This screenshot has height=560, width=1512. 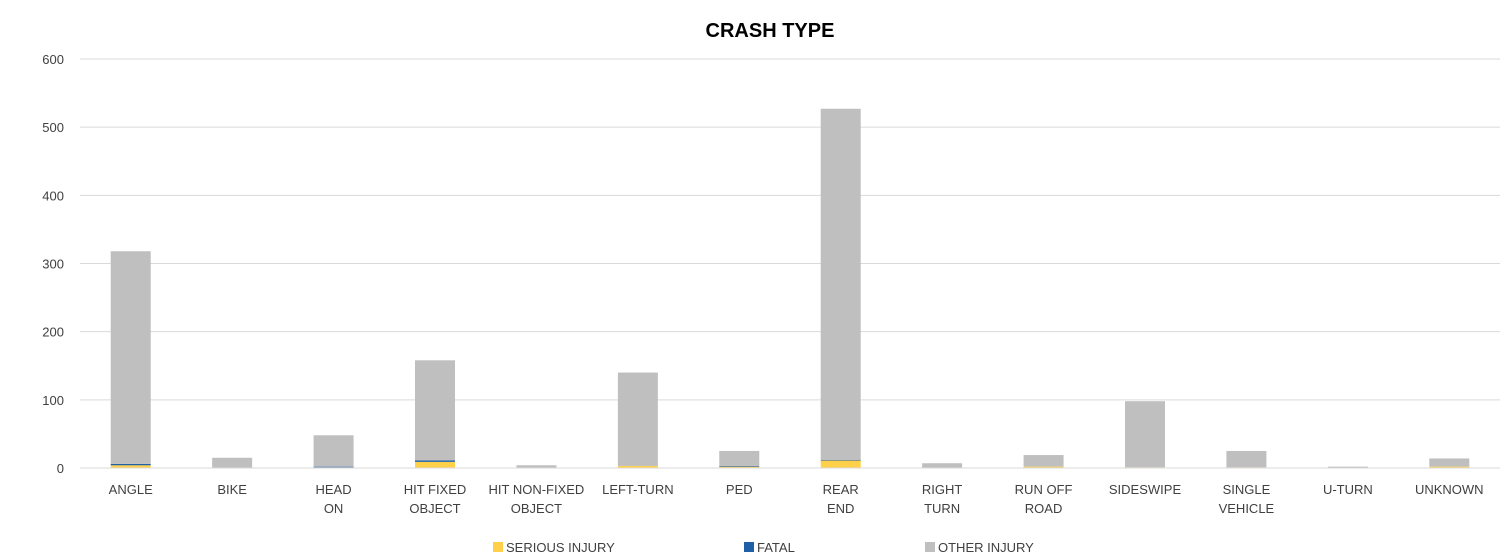 I want to click on y-tick-label: 100, so click(x=53, y=400).